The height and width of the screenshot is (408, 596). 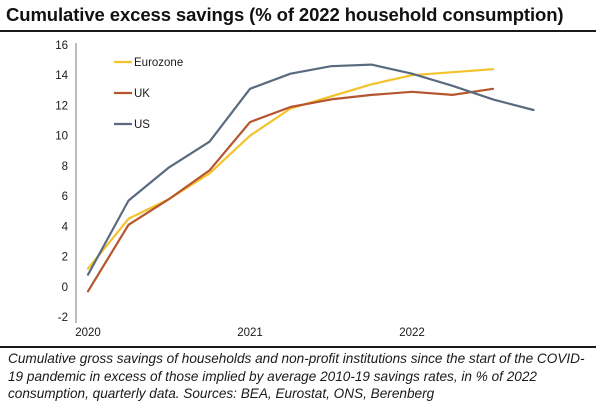 What do you see at coordinates (61, 46) in the screenshot?
I see `y-tick-label: 16` at bounding box center [61, 46].